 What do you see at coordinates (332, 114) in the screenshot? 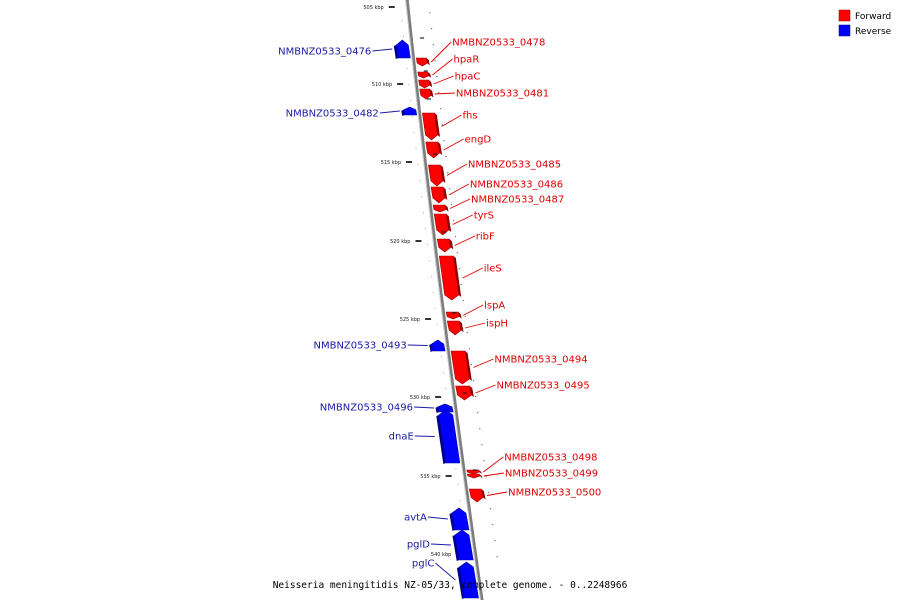
I see `gene-label-nmbnz0533-0482: NMBNZ0533_0482` at bounding box center [332, 114].